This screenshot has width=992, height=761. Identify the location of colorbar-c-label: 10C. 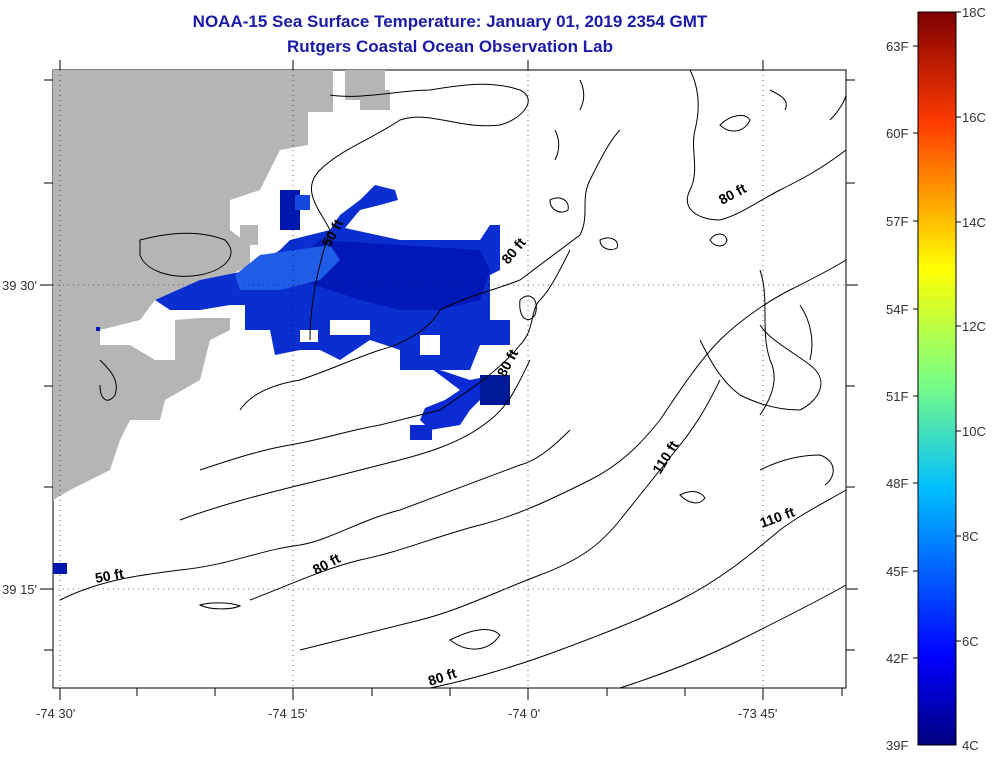
(974, 431).